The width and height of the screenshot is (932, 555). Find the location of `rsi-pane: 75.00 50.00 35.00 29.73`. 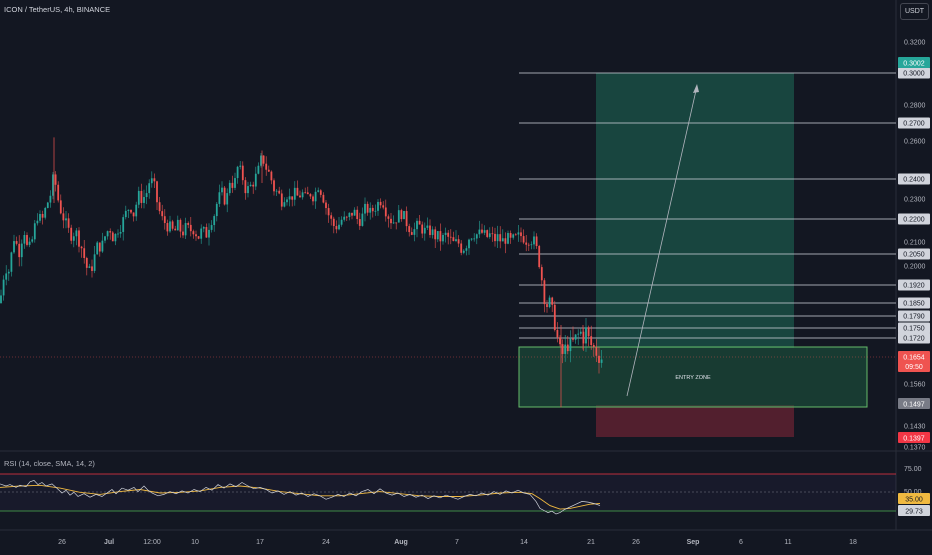

rsi-pane: 75.00 50.00 35.00 29.73 is located at coordinates (465, 491).